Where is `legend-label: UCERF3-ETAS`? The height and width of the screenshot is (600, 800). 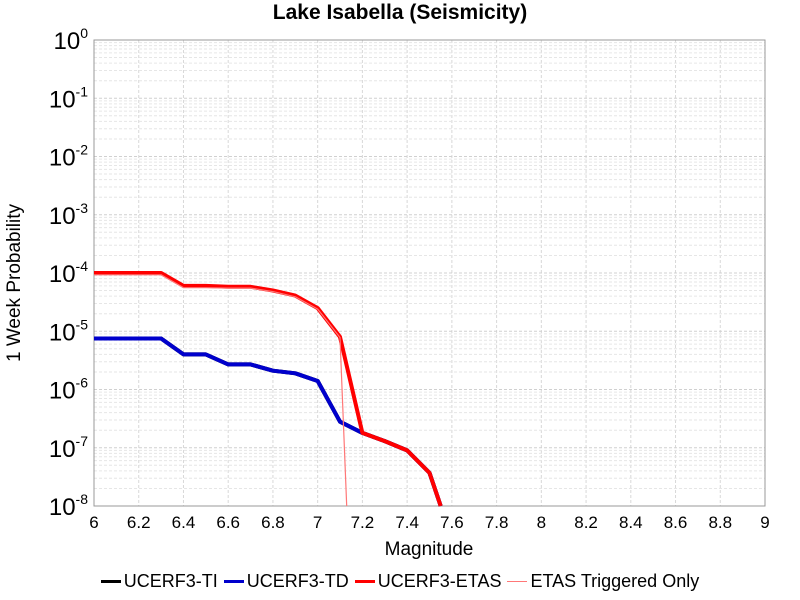 legend-label: UCERF3-ETAS is located at coordinates (439, 580).